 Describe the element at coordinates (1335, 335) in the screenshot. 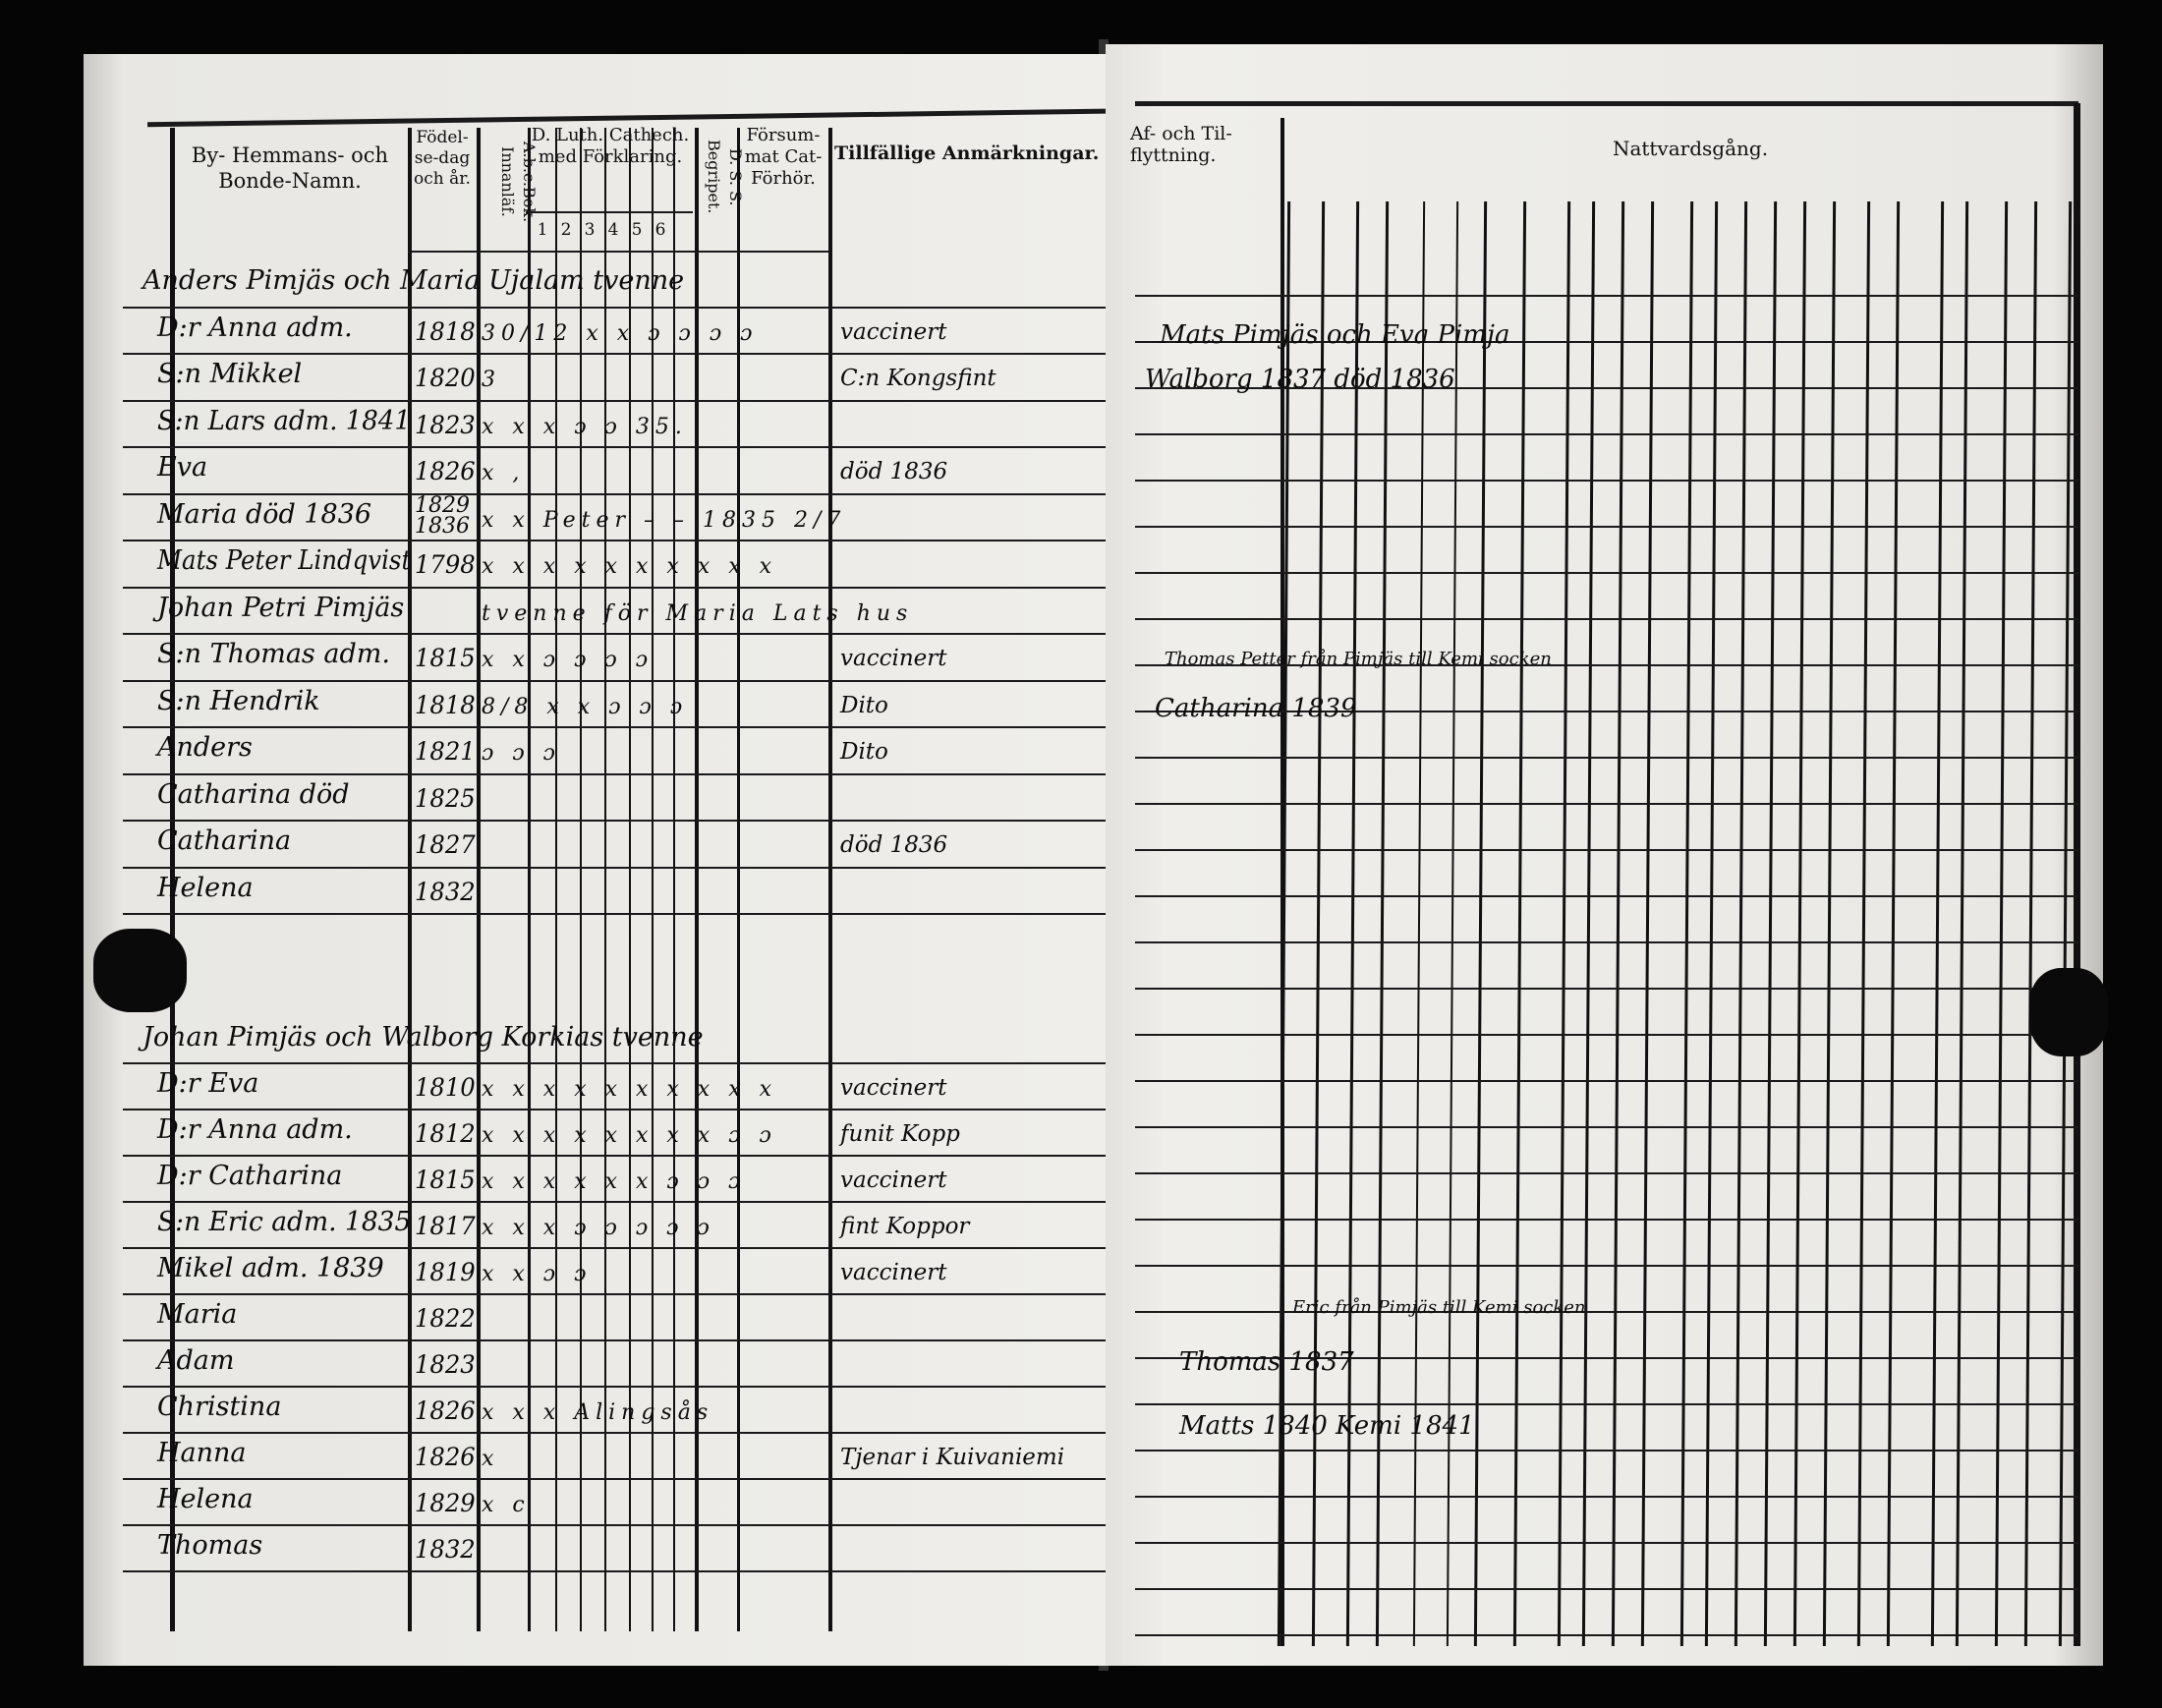

I see `communion-entry: Mats Pimjäs och Eva Pimja` at that location.